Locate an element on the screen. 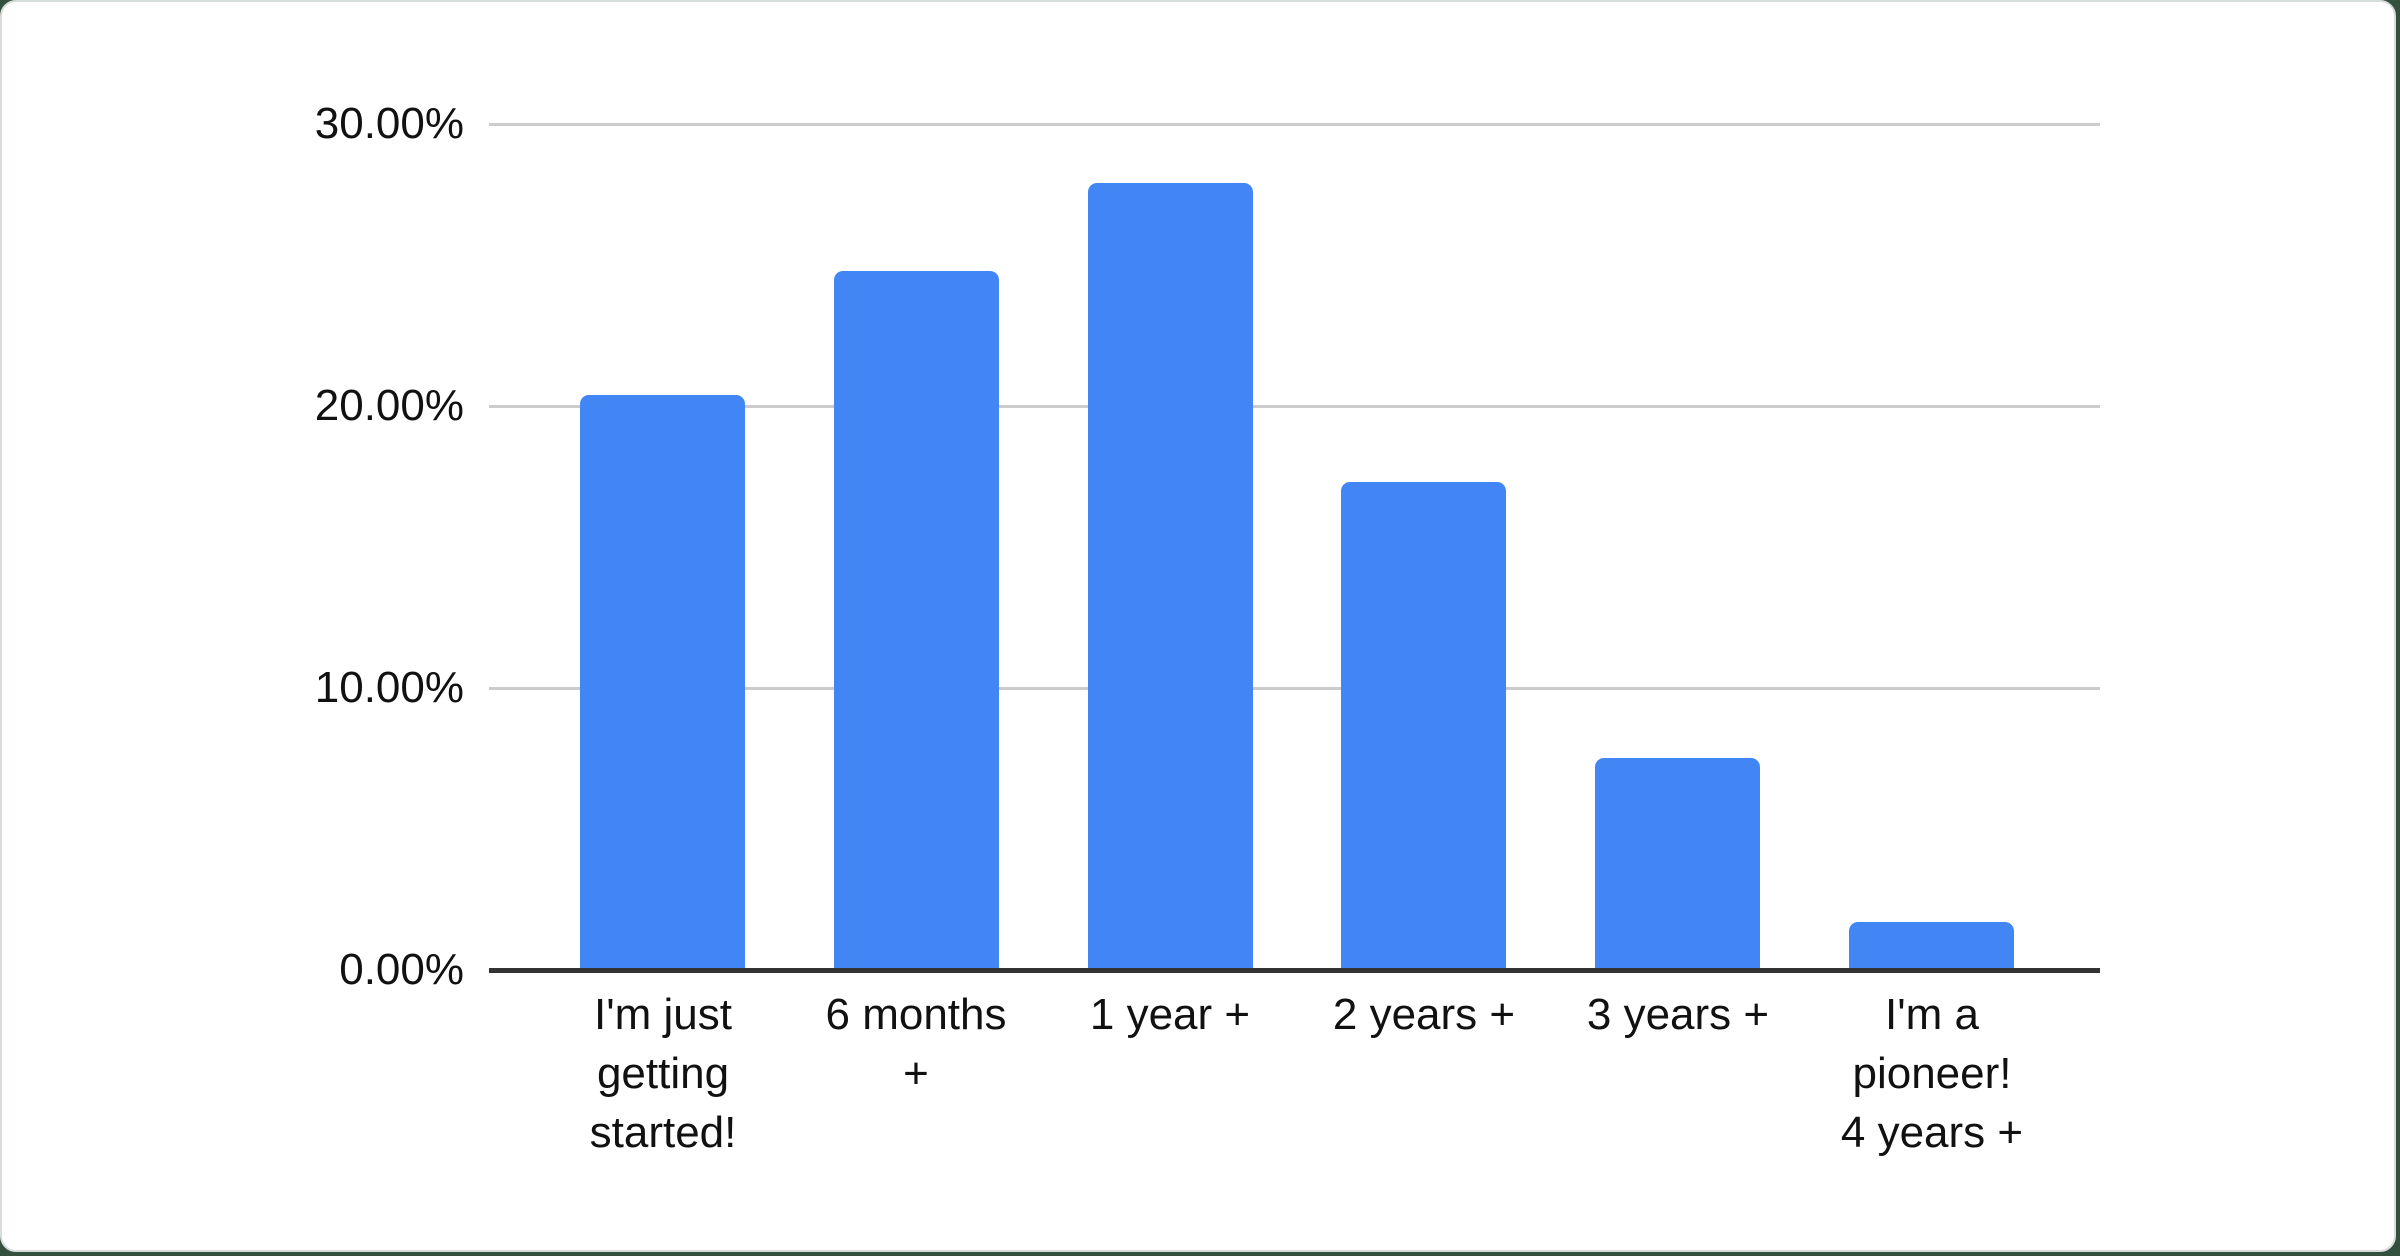 This screenshot has width=2400, height=1256. y-axis-tick-label: 20.00% is located at coordinates (389, 405).